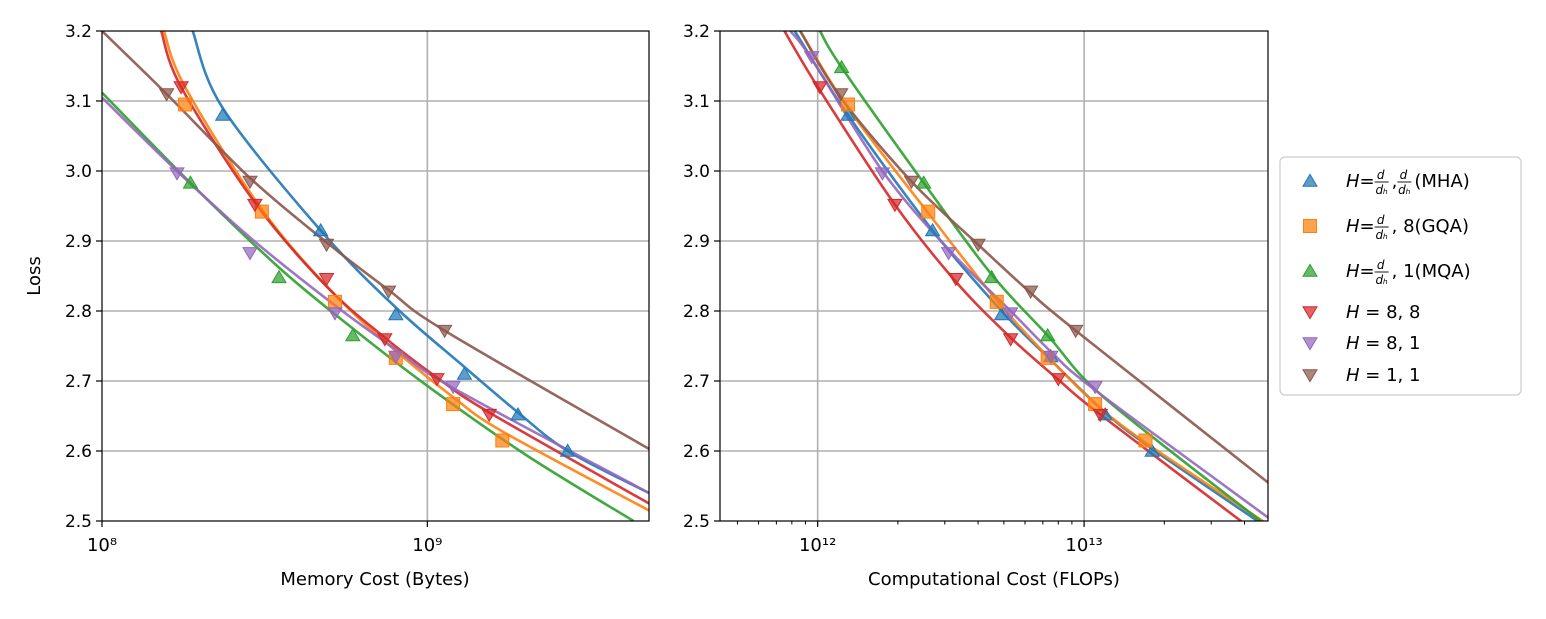 The width and height of the screenshot is (1546, 619). I want to click on y-tick-label: 2.7, so click(696, 382).